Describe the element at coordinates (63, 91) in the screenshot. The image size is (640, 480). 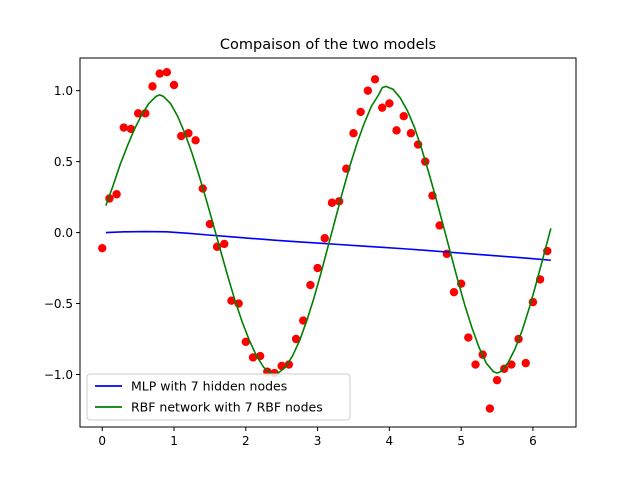
I see `y-tick-label: 1.0` at that location.